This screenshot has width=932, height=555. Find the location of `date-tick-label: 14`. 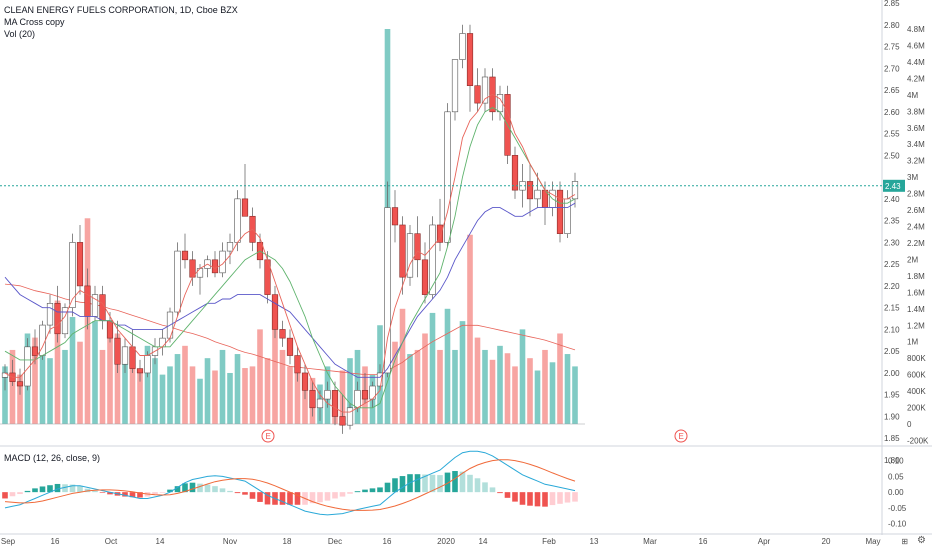

date-tick-label: 14 is located at coordinates (160, 541).